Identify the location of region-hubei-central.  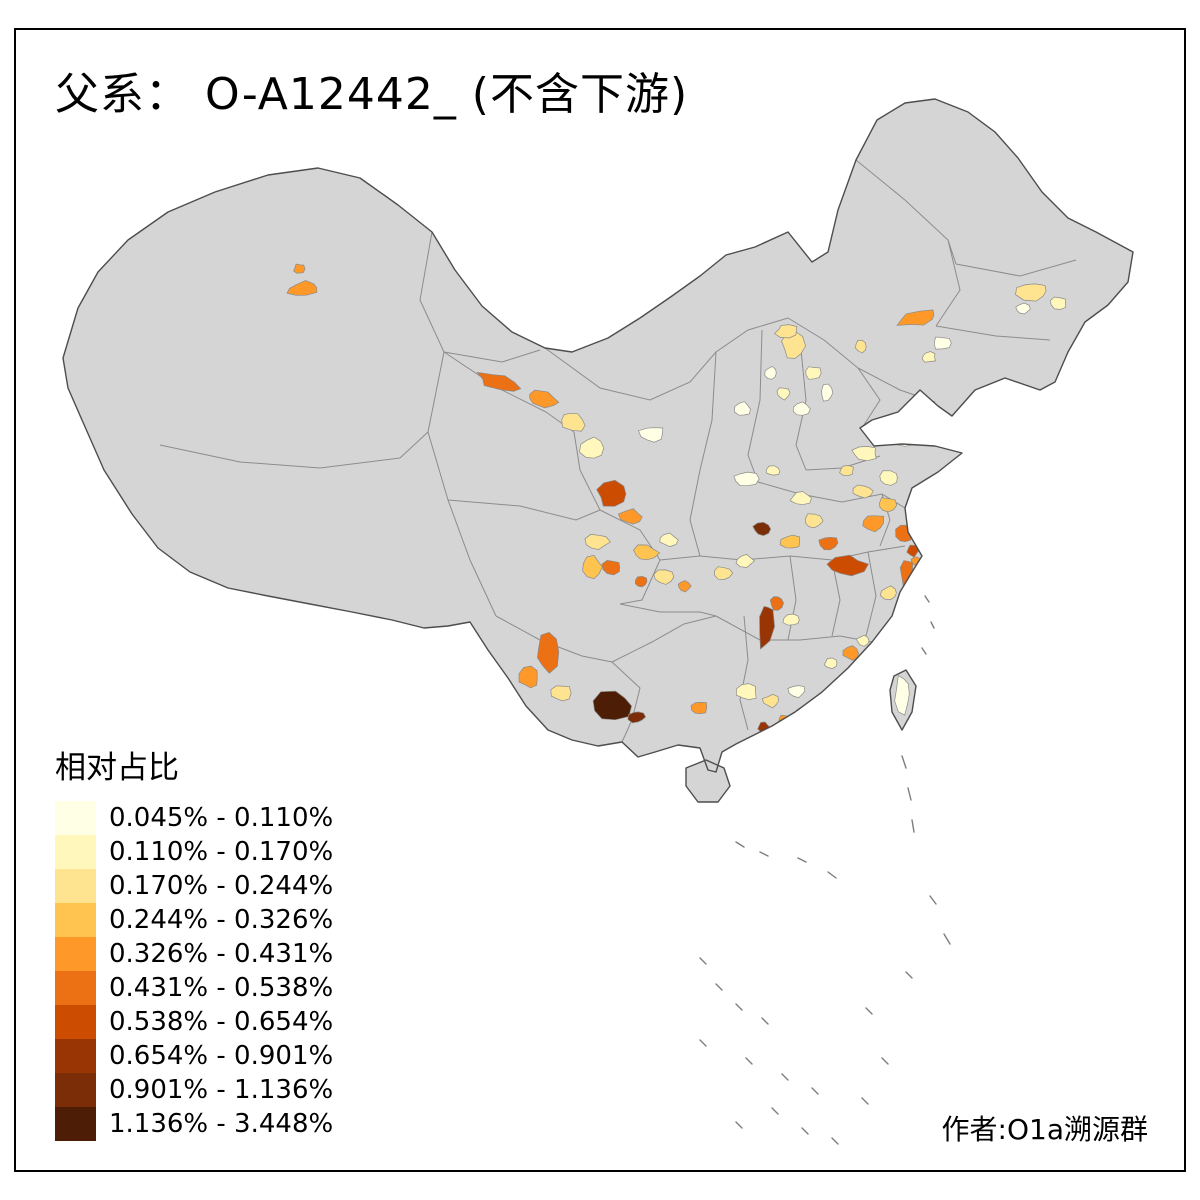
(790, 541).